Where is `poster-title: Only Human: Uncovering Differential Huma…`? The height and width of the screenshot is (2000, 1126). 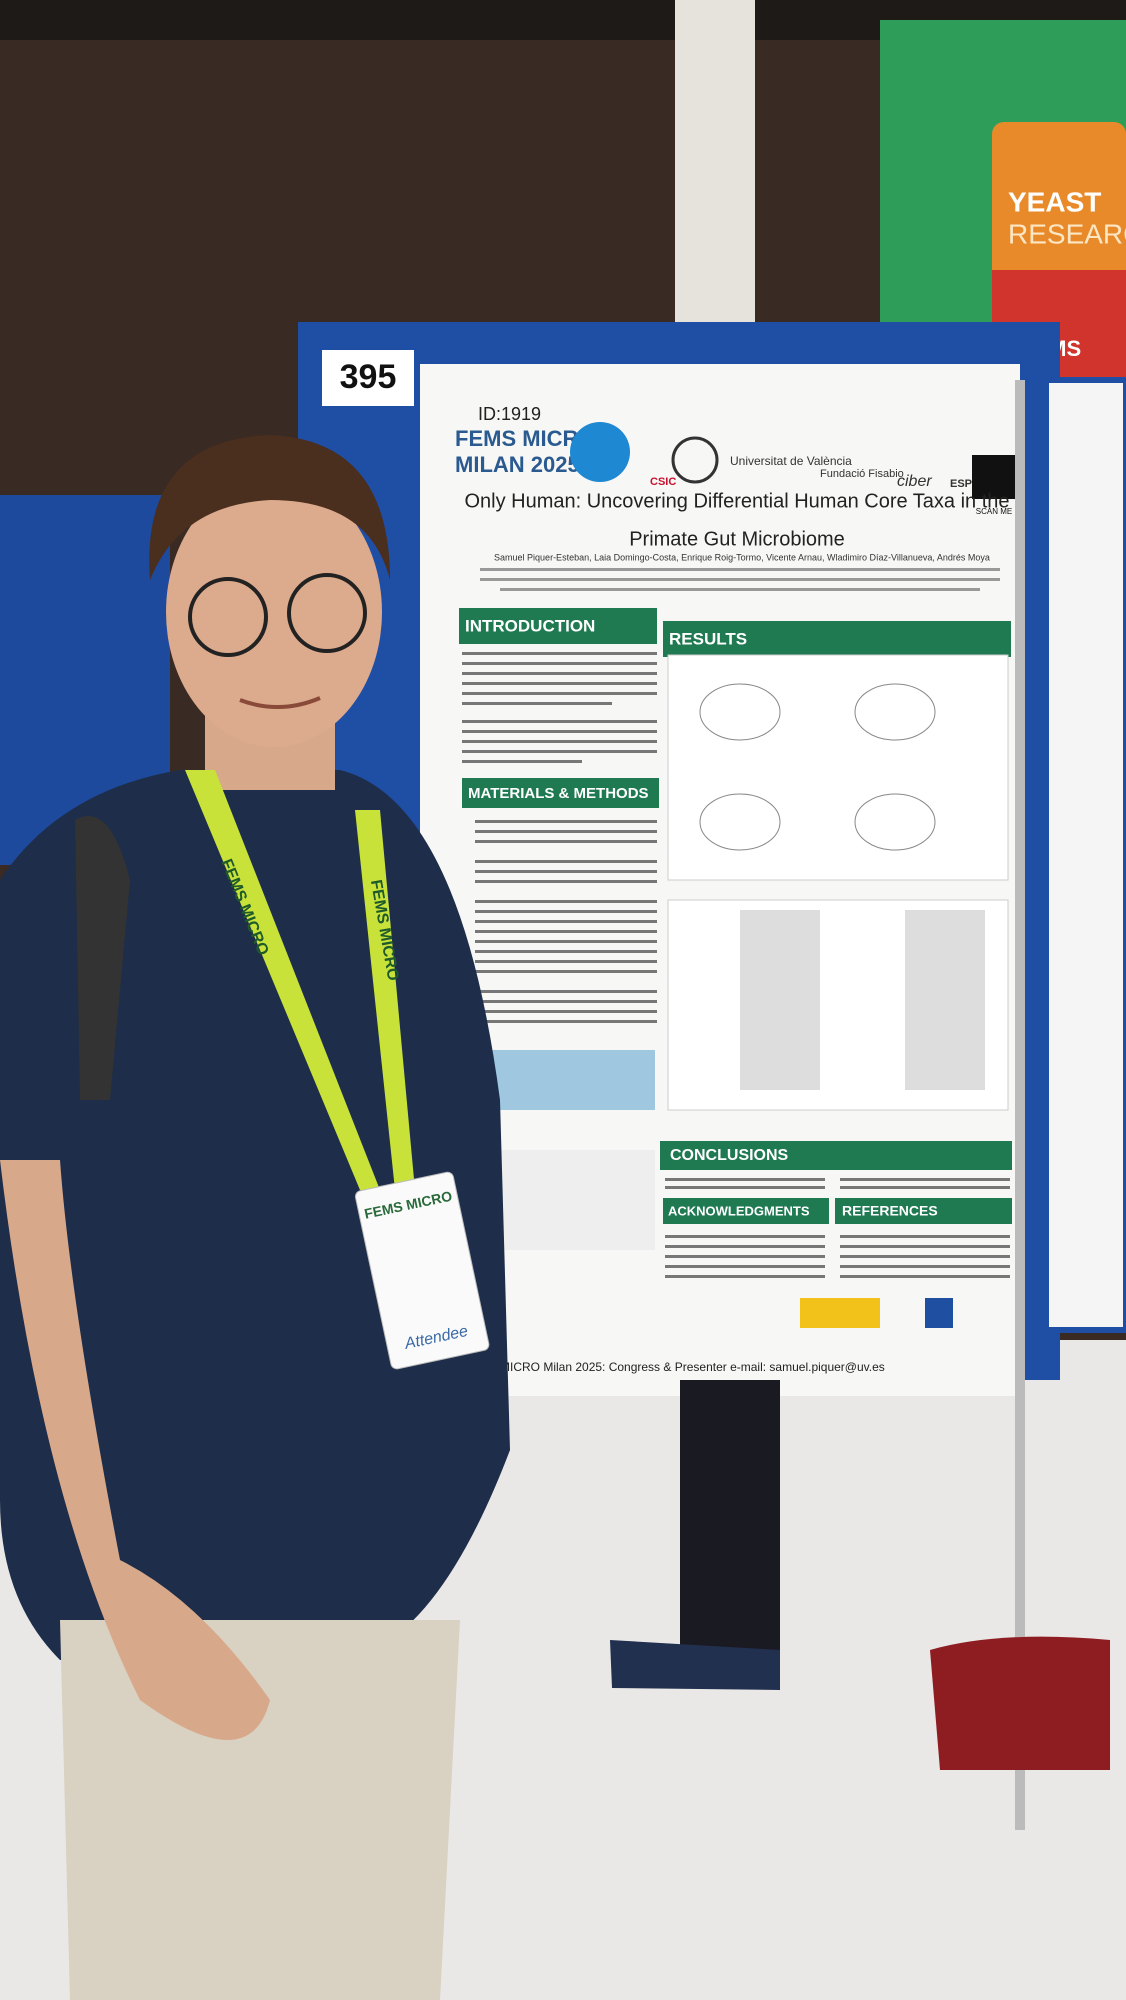
poster-title: Only Human: Uncovering Differential Huma… is located at coordinates (736, 501).